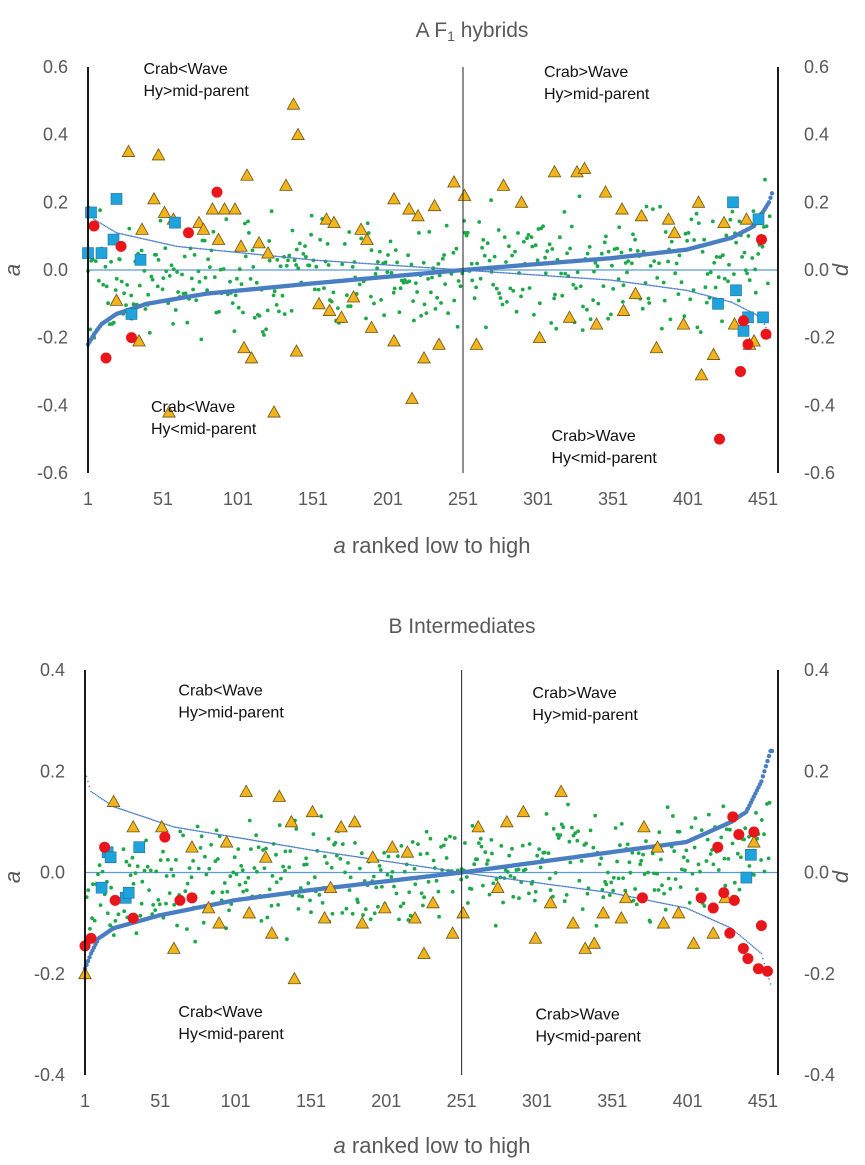 This screenshot has height=1165, width=865. Describe the element at coordinates (819, 473) in the screenshot. I see `y-tick-right: -0.6` at that location.